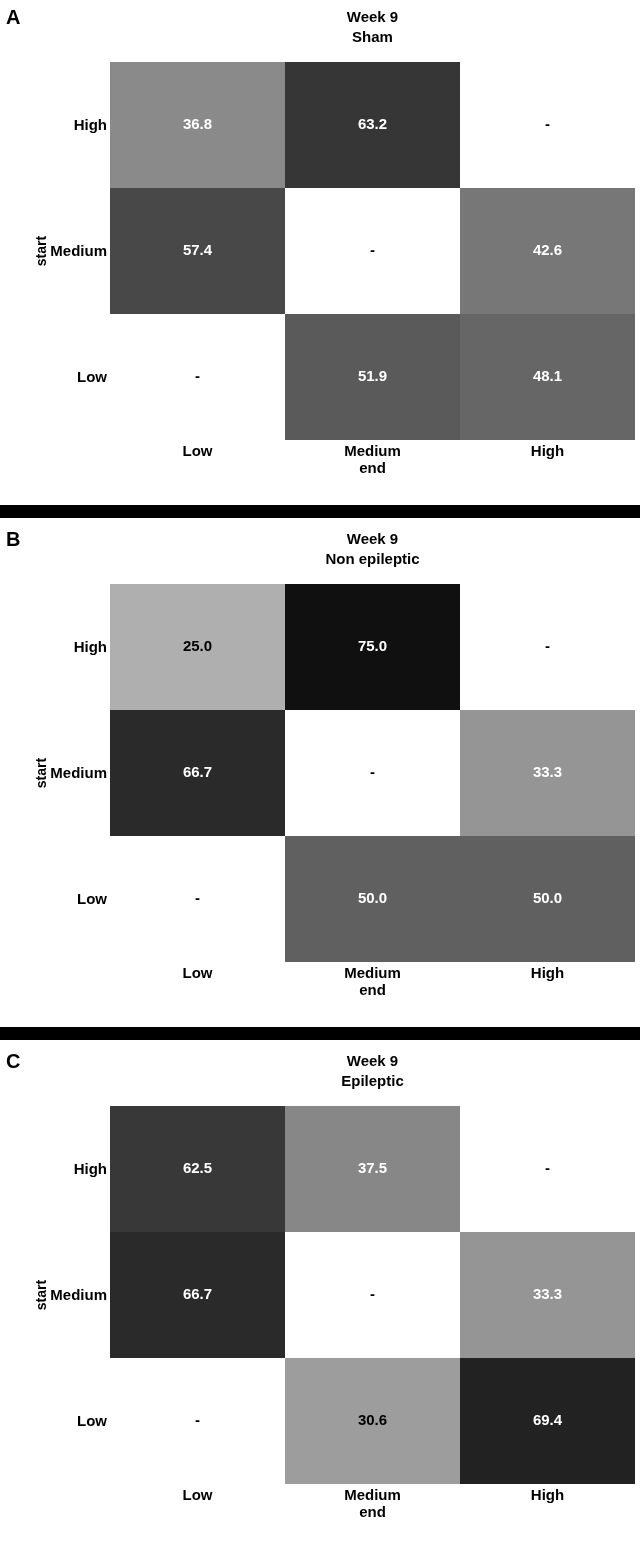  I want to click on chart-title: Week 9 Epileptic, so click(372, 1070).